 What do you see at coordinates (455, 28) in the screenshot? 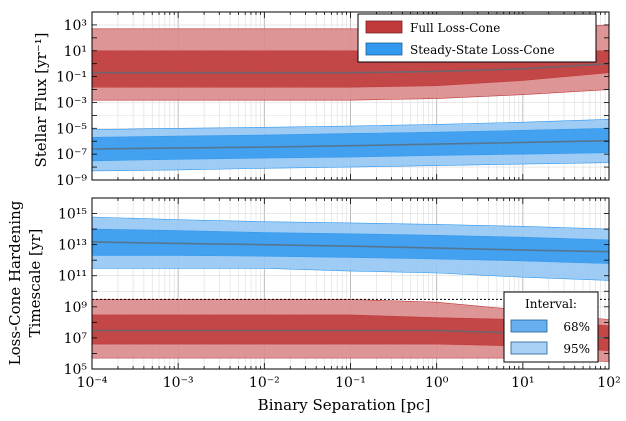
I see `legend-label-full-loss-cone: Full Loss-Cone` at bounding box center [455, 28].